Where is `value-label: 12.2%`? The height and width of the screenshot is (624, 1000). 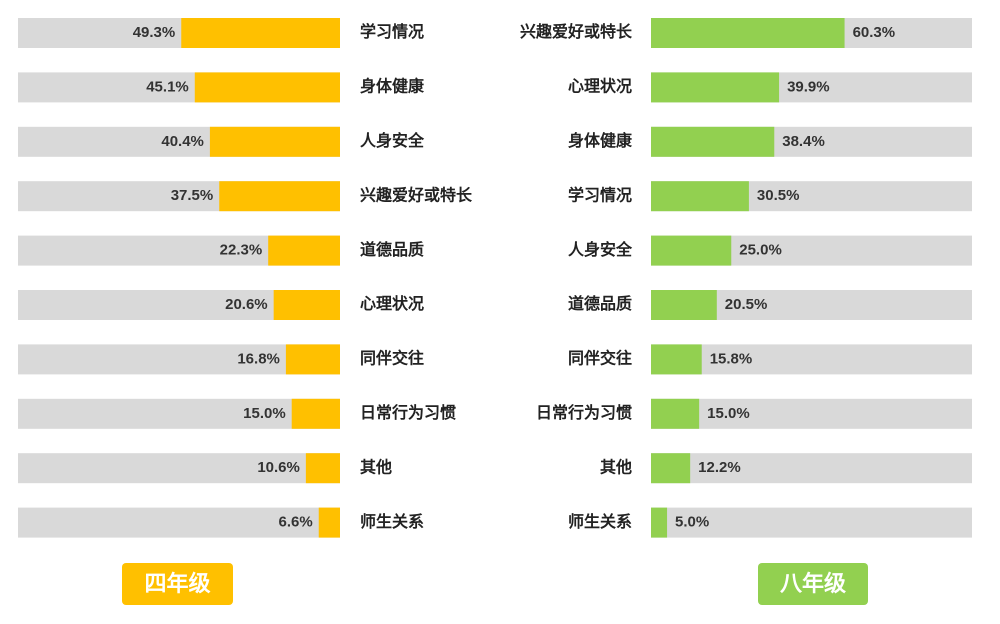
value-label: 12.2% is located at coordinates (719, 467).